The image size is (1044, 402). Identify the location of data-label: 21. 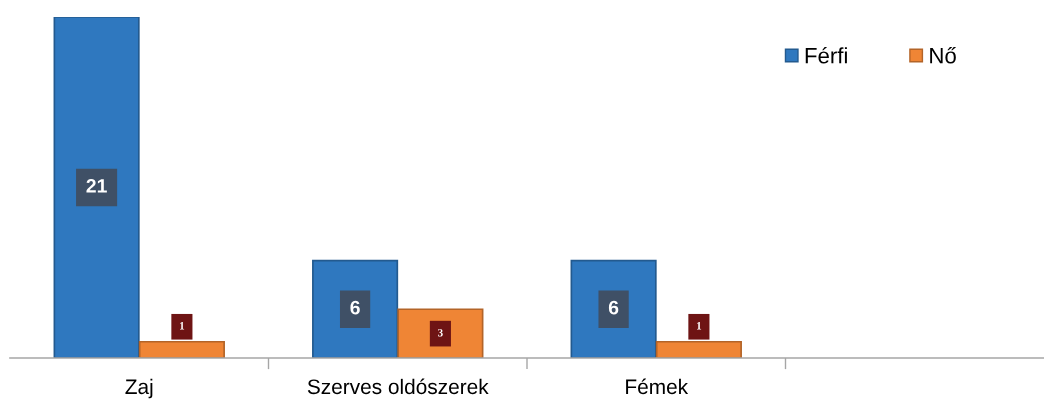
(96, 185).